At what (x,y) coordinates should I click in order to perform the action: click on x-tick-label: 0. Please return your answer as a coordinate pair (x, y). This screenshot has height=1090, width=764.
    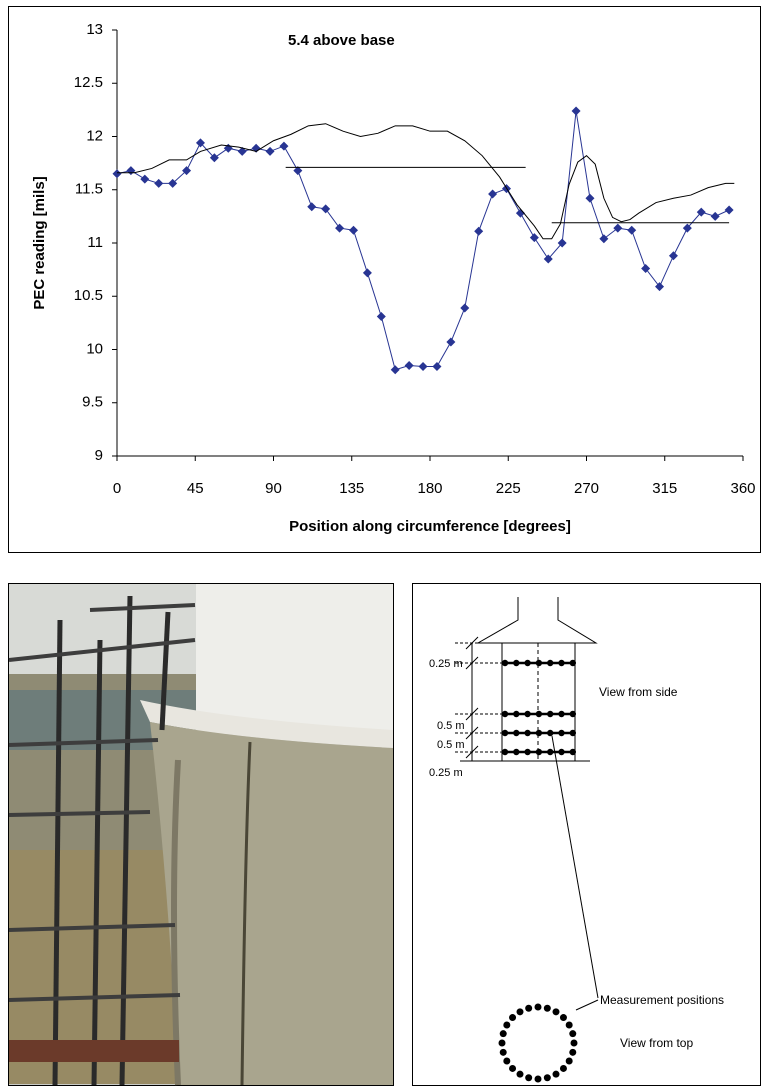
    Looking at the image, I should click on (117, 488).